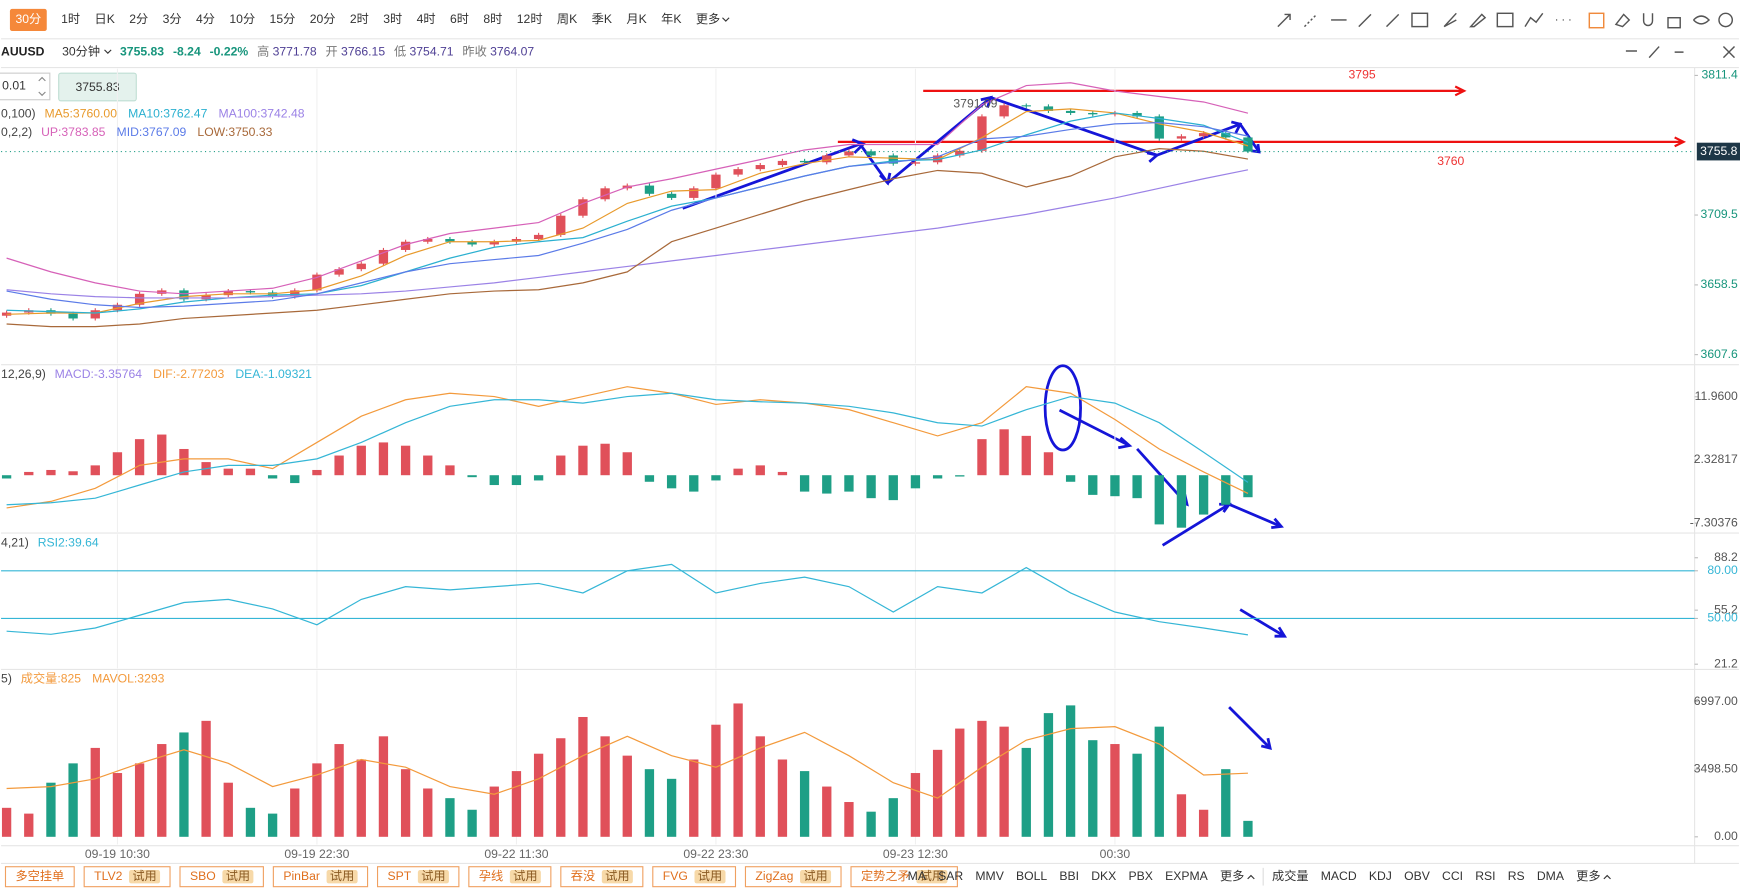  I want to click on timeframe-button: 4时, so click(426, 19).